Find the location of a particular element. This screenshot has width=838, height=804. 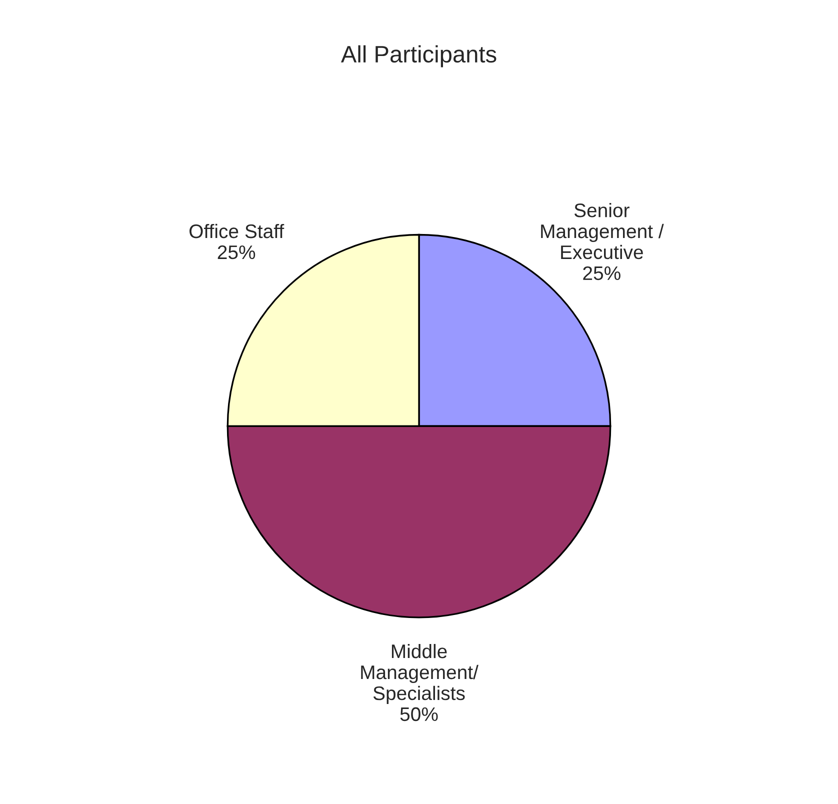

slice-label: Office Staff is located at coordinates (237, 231).